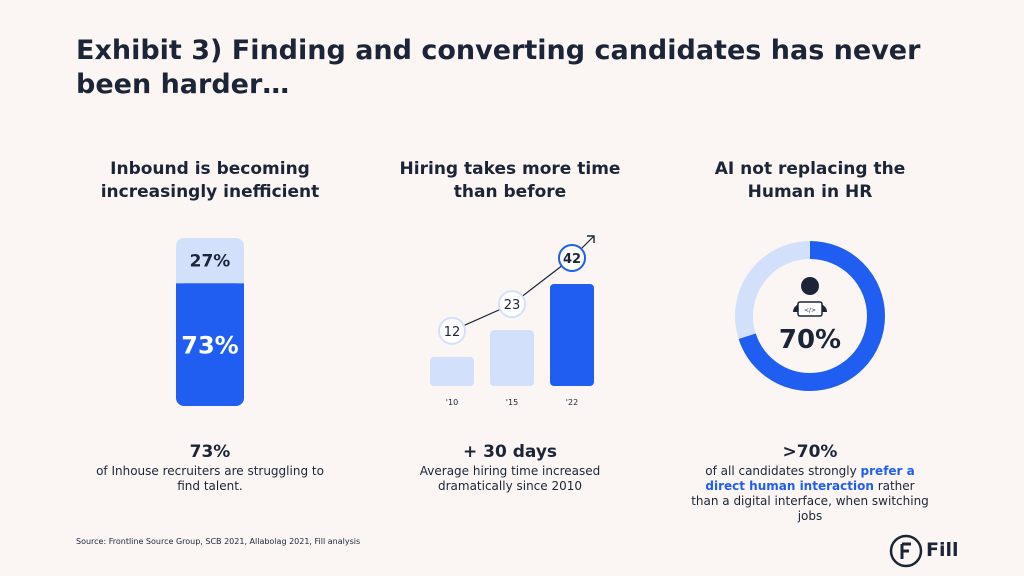 This screenshot has height=576, width=1024. What do you see at coordinates (210, 287) in the screenshot?
I see `bar-segment-dark-cap` at bounding box center [210, 287].